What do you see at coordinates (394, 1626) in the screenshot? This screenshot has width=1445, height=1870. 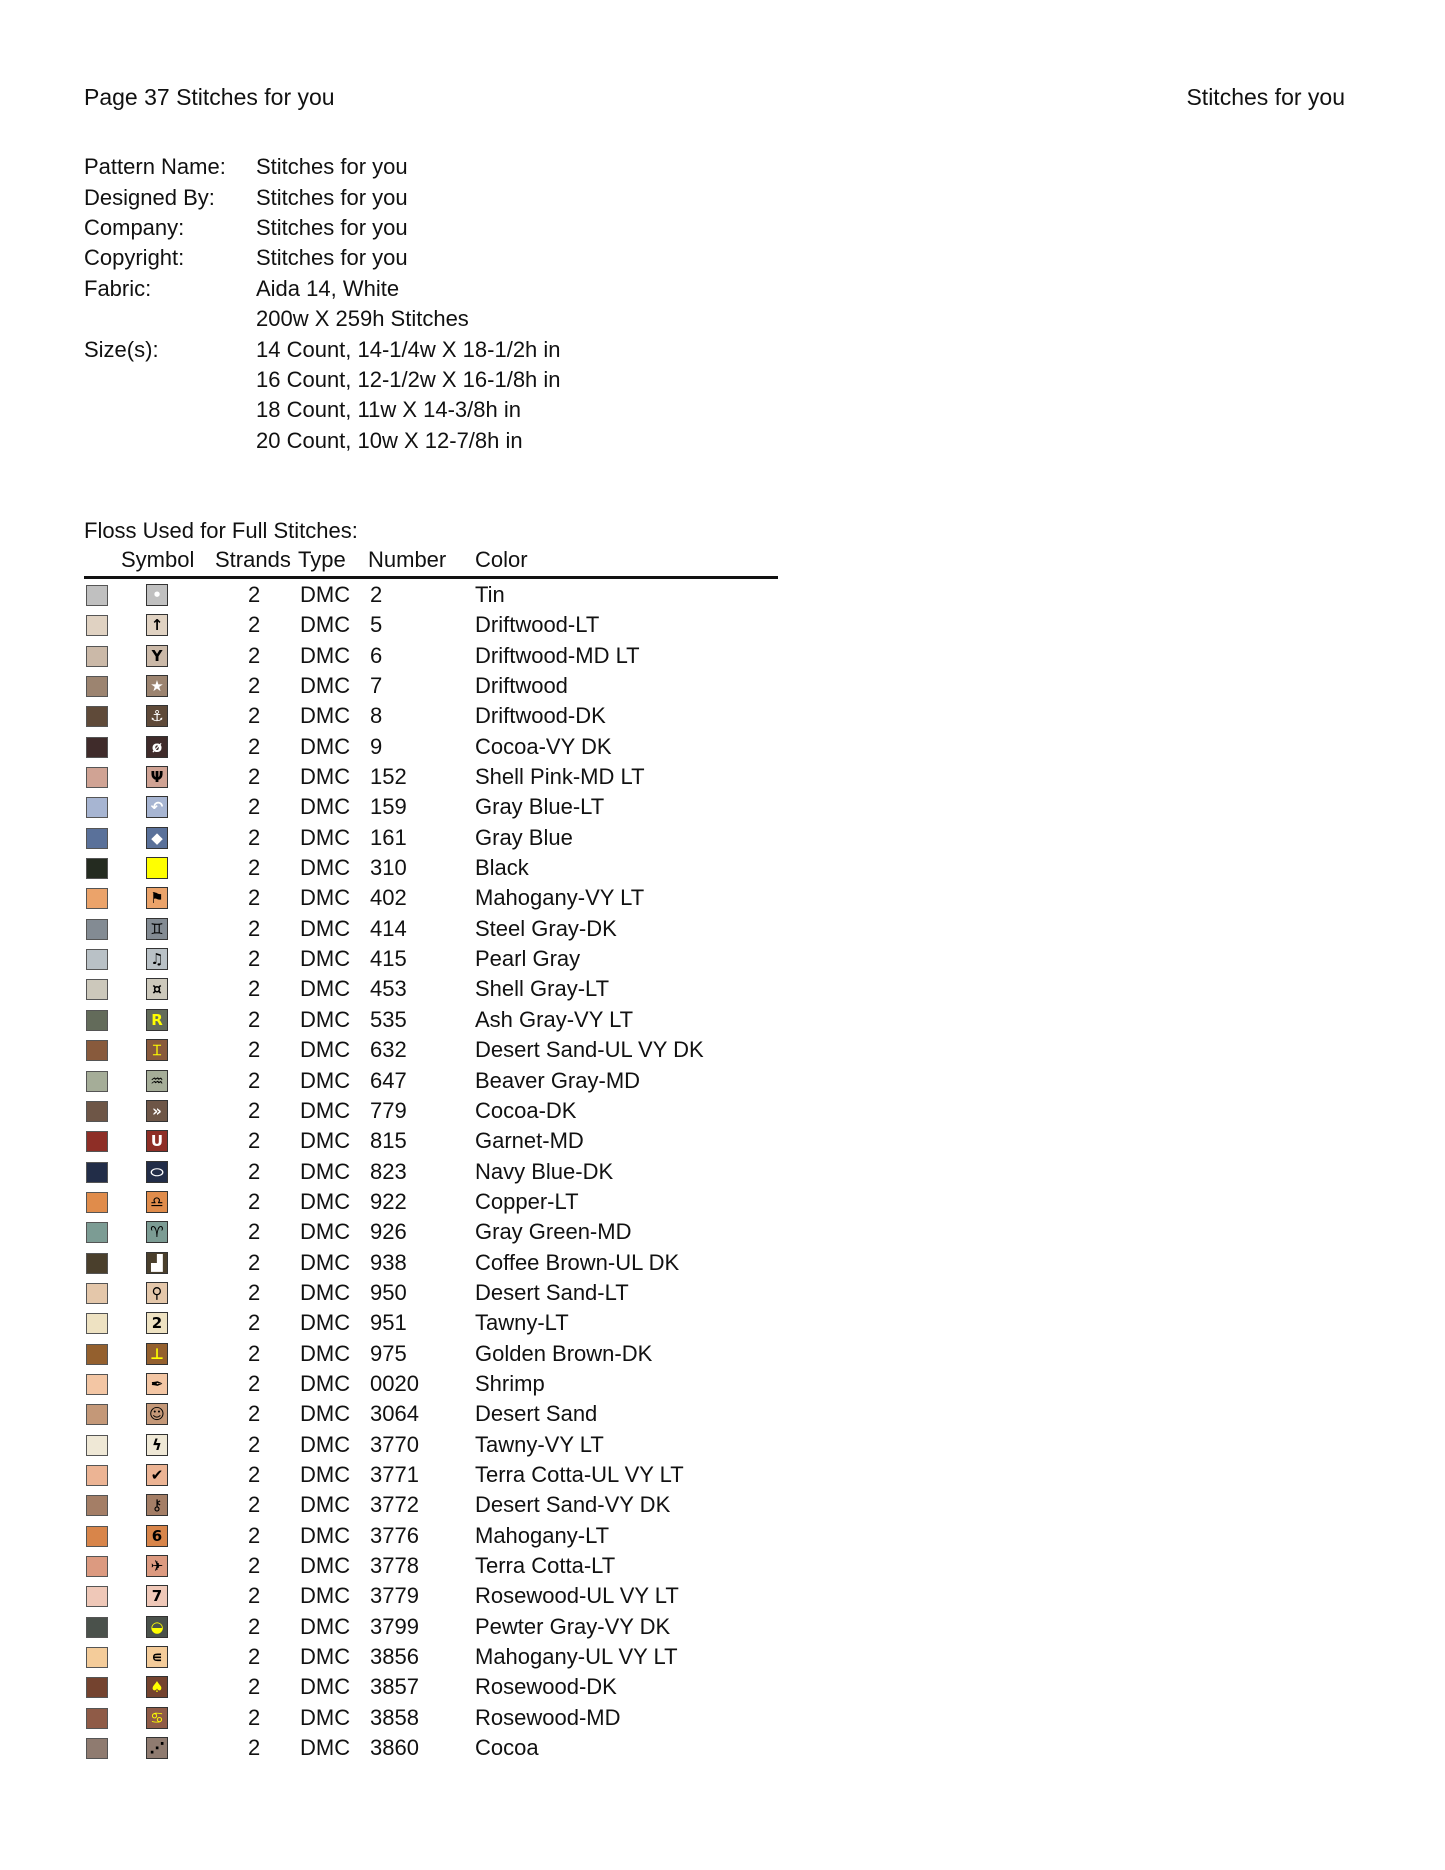 I see `floss-number: 3799` at bounding box center [394, 1626].